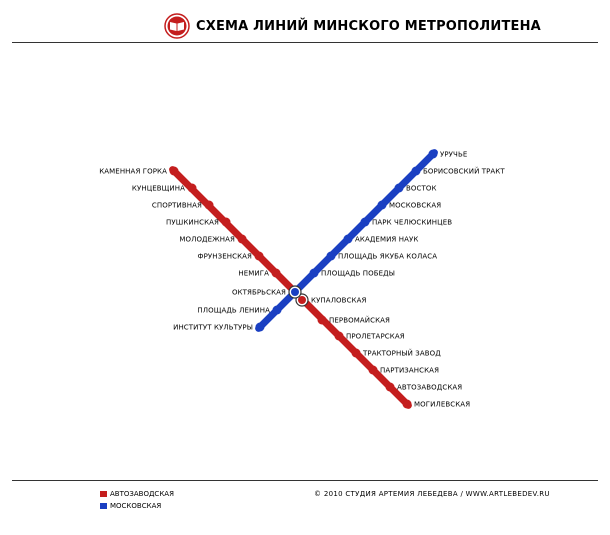  I want to click on station-могилевская: МОГИЛЕВСКАЯ, so click(436, 404).